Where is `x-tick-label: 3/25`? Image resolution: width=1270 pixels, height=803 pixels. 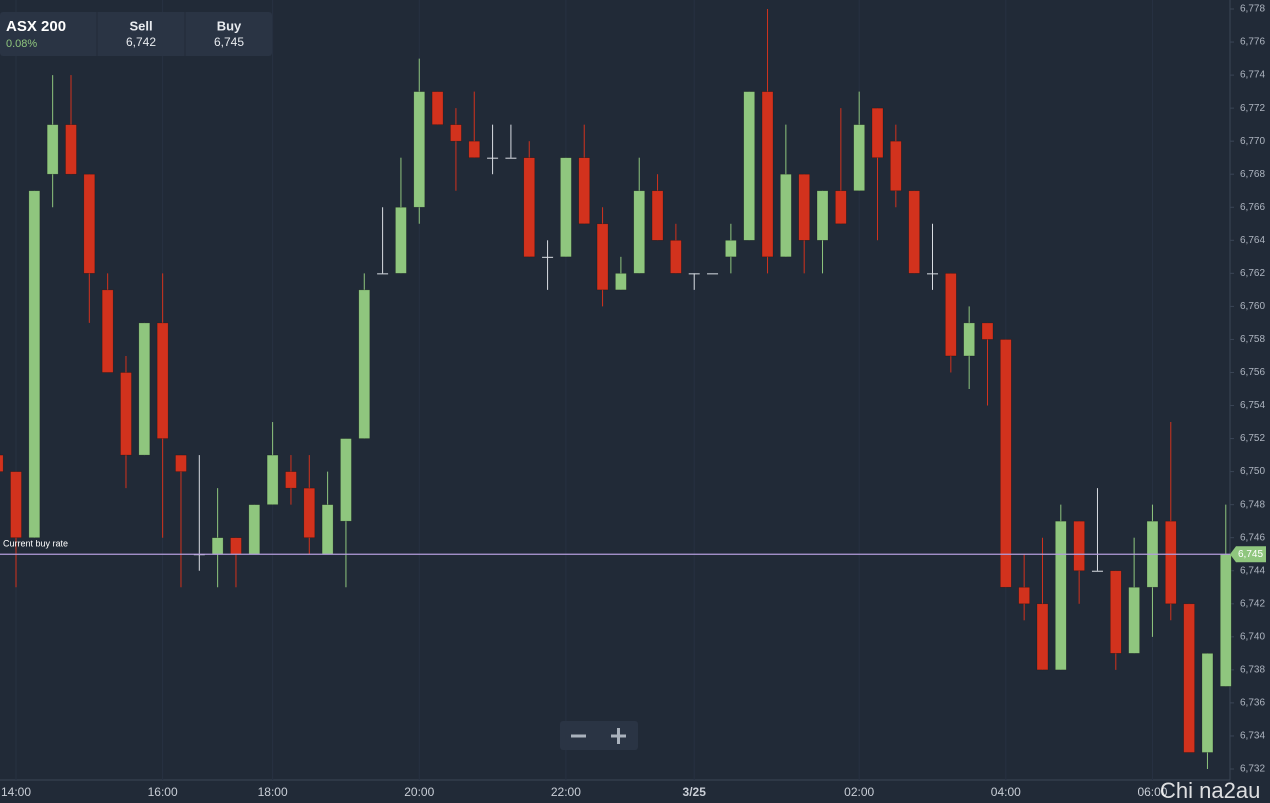
x-tick-label: 3/25 is located at coordinates (695, 792).